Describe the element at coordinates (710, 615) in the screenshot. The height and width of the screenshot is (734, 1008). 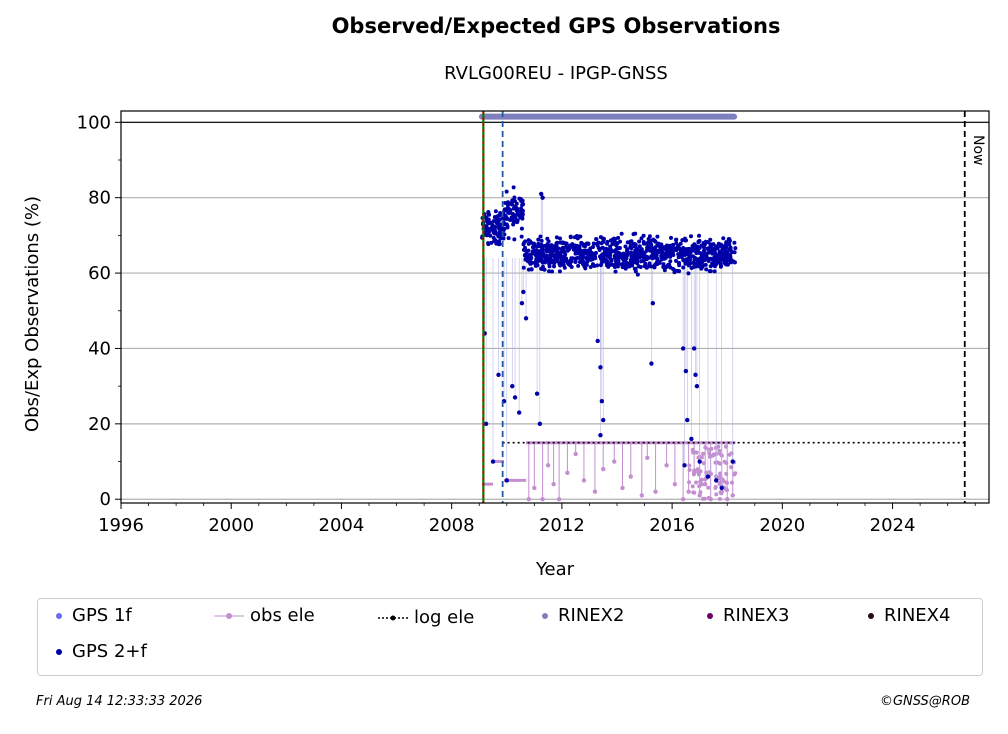
I see `dot-marker-icon` at that location.